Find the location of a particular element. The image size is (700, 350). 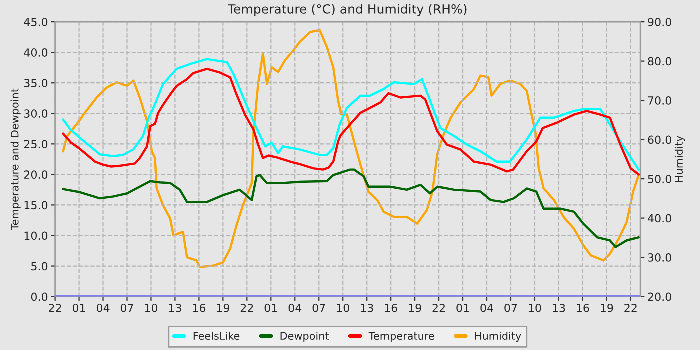

y2-tick-label: 40.0 is located at coordinates (660, 218).